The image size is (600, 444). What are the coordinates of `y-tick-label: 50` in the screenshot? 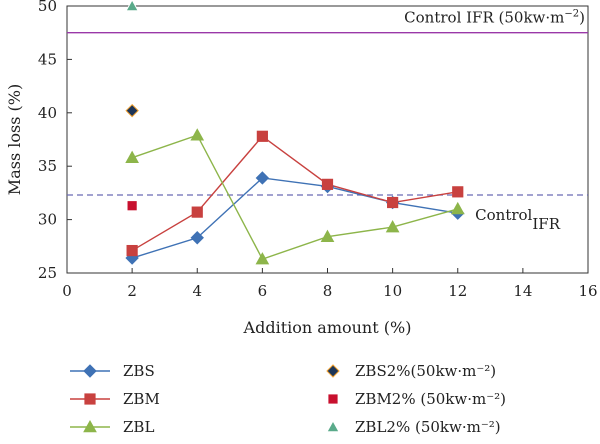 It's located at (47, 7).